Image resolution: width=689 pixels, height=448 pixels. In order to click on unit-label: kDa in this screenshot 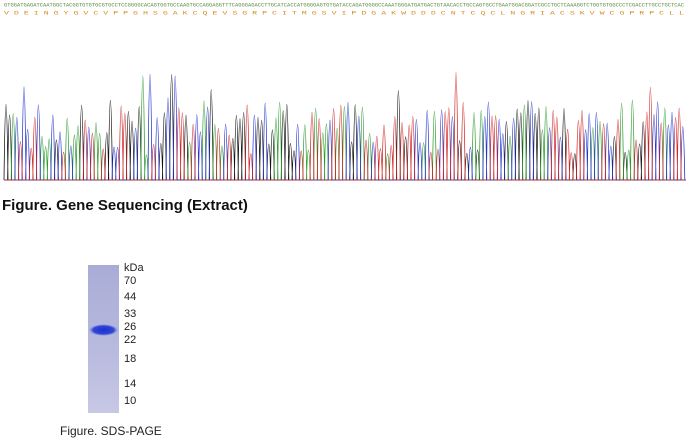, I will do `click(134, 268)`.